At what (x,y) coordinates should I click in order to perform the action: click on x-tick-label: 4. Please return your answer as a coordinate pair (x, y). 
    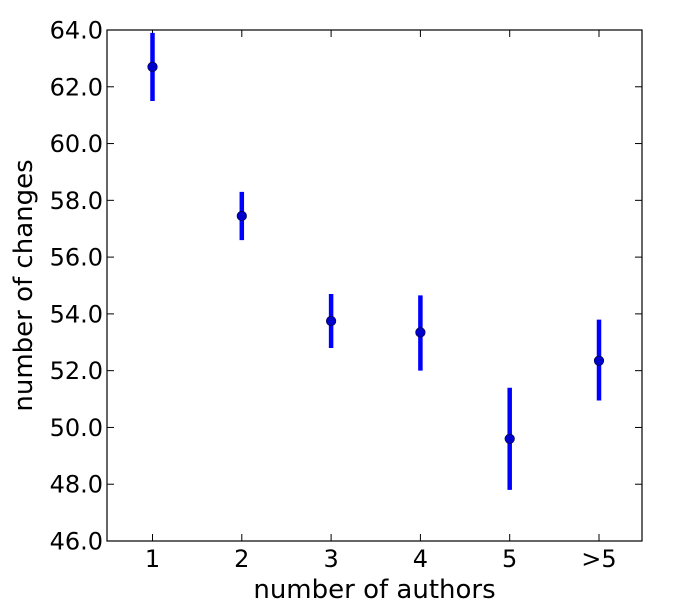
    Looking at the image, I should click on (420, 559).